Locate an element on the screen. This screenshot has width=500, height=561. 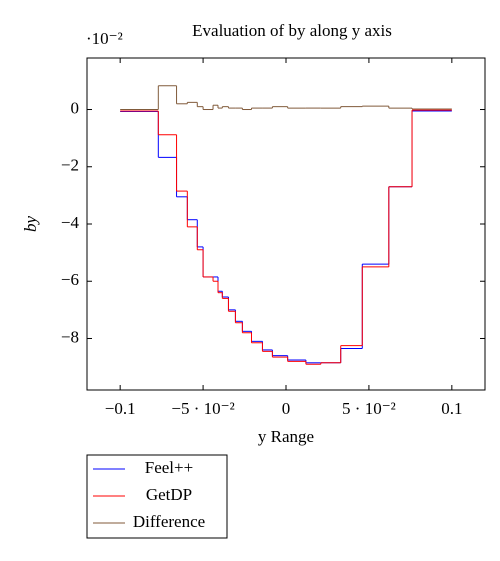
chart-title: Evaluation of by along y axis is located at coordinates (292, 30).